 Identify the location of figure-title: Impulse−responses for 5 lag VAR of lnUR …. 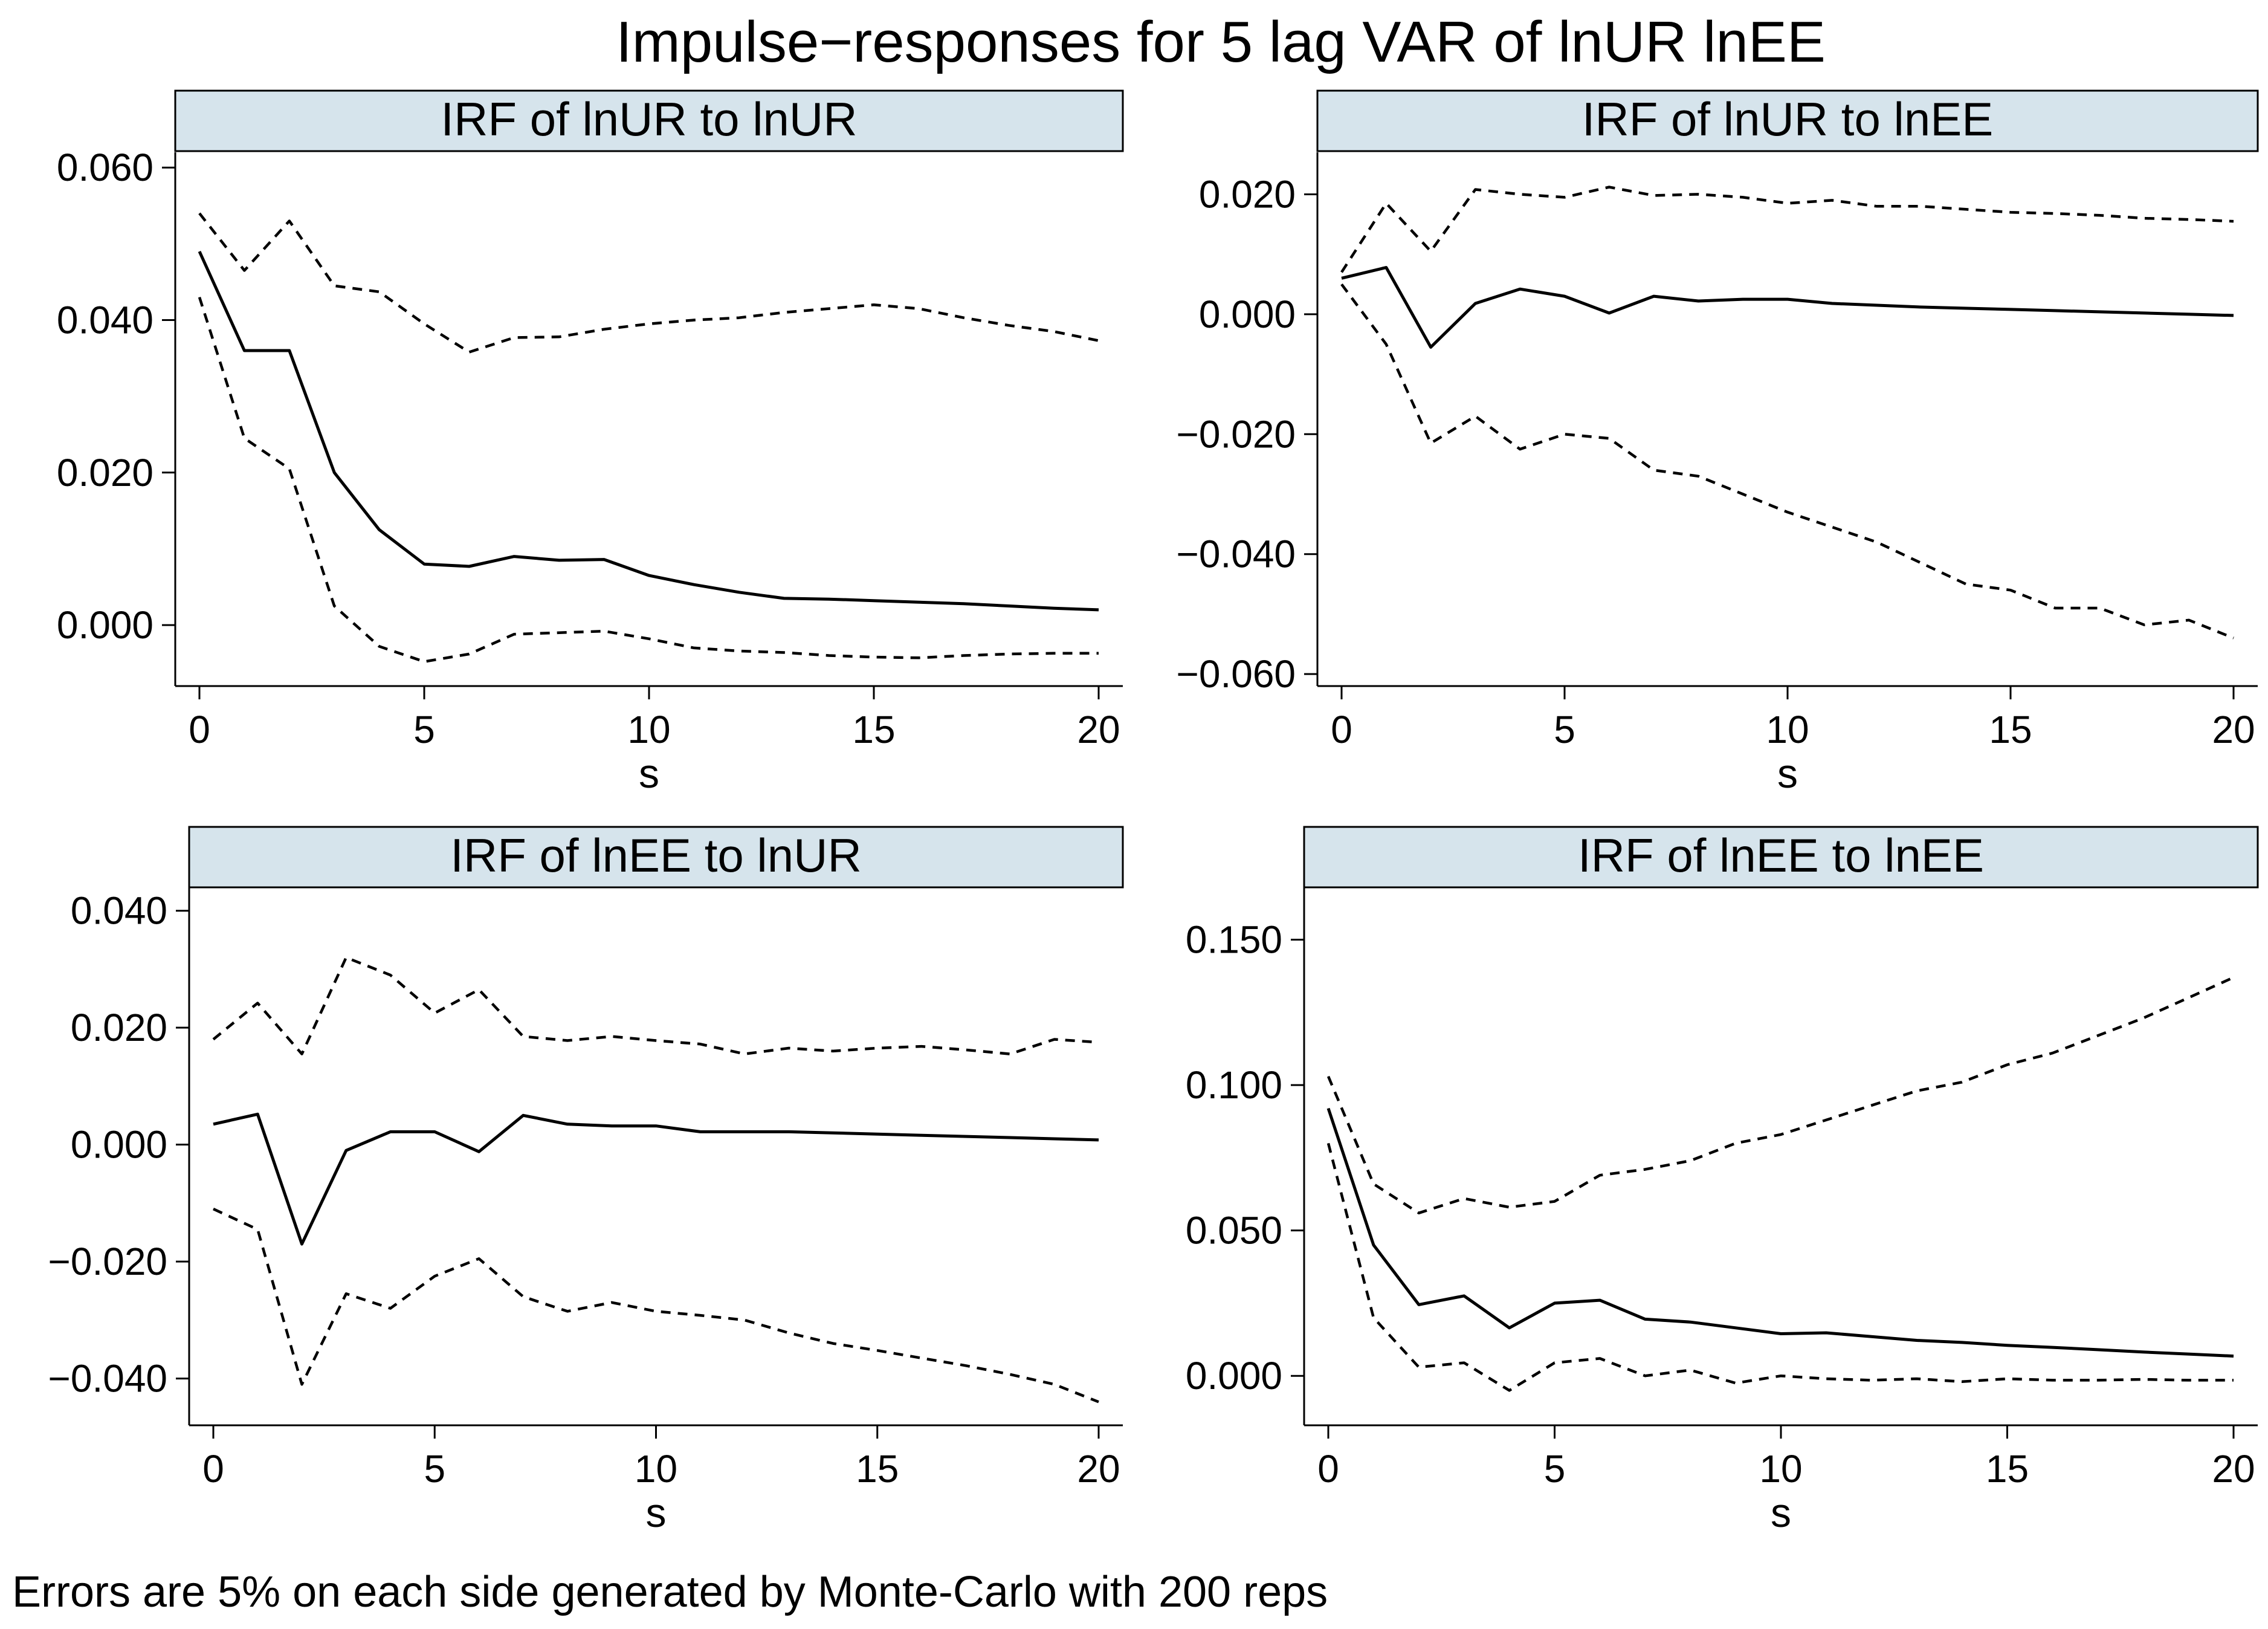
(1221, 42).